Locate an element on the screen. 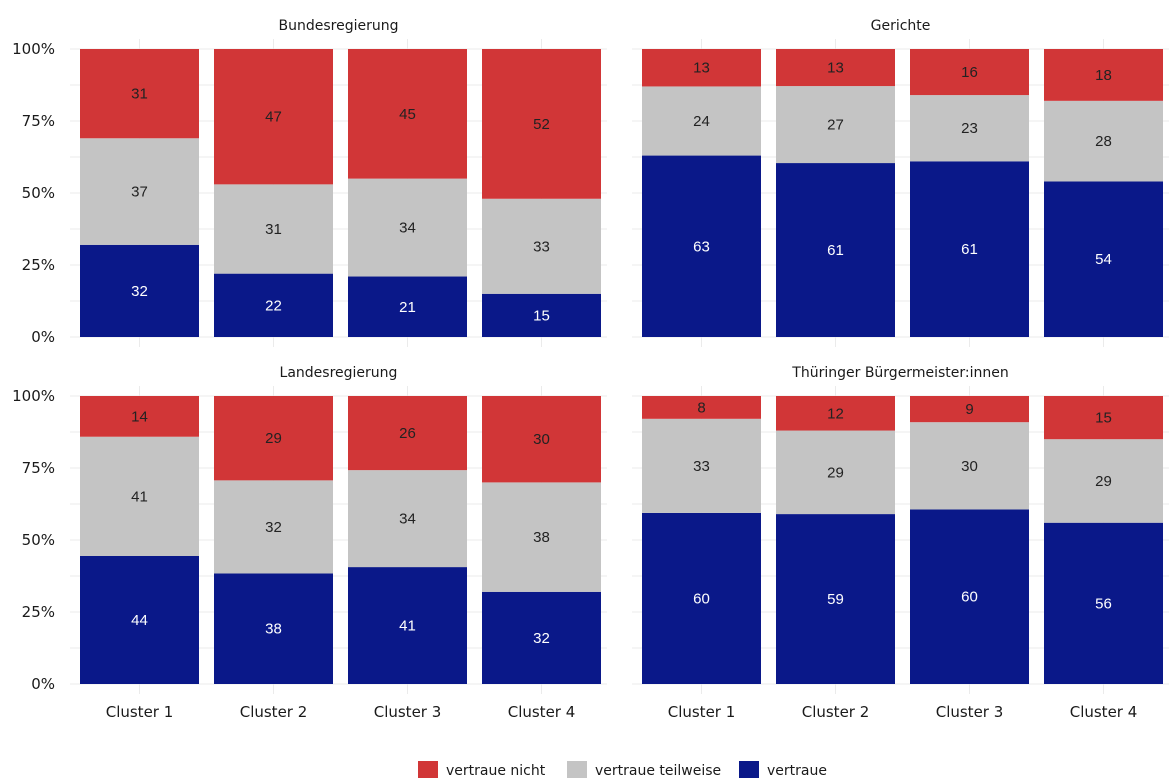 Image resolution: width=1172 pixels, height=778 pixels. bar-gerichte-cluster-3-vertraue-teilweise is located at coordinates (969, 128).